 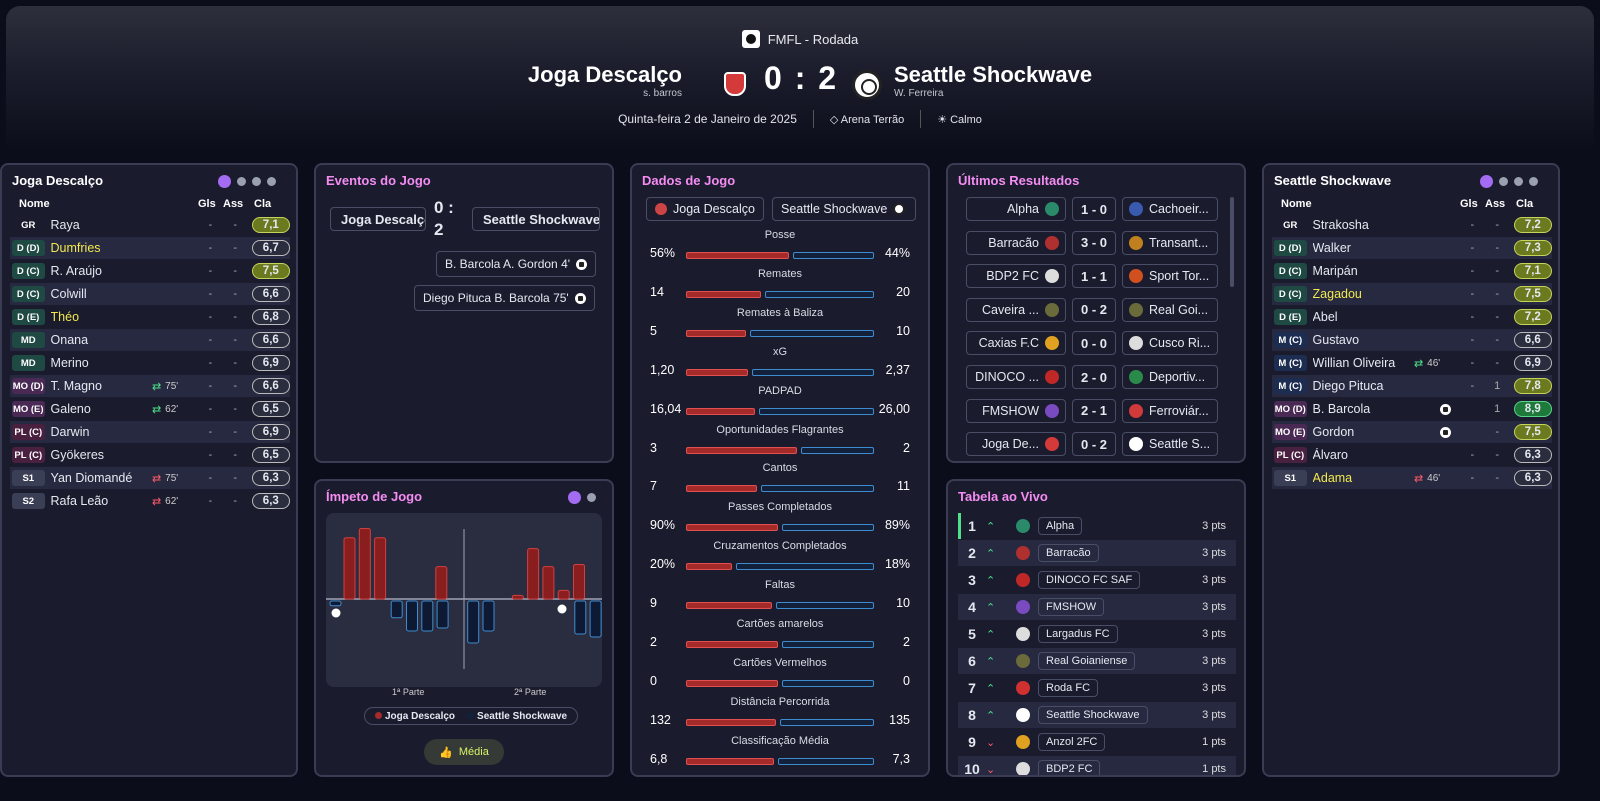 What do you see at coordinates (1331, 248) in the screenshot?
I see `player-name: Walker` at bounding box center [1331, 248].